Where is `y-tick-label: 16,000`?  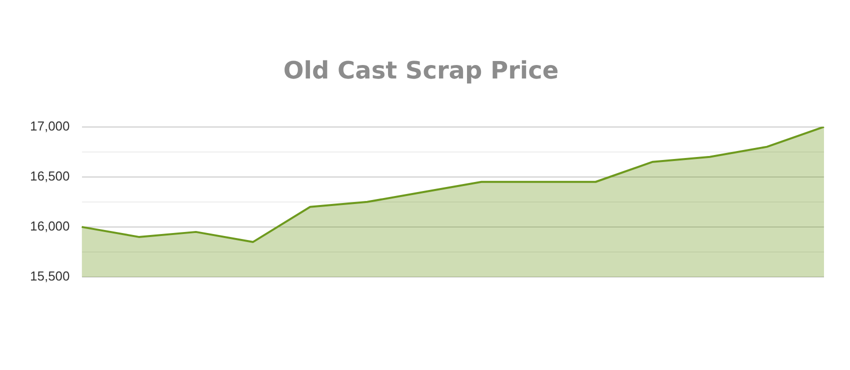
y-tick-label: 16,000 is located at coordinates (50, 226).